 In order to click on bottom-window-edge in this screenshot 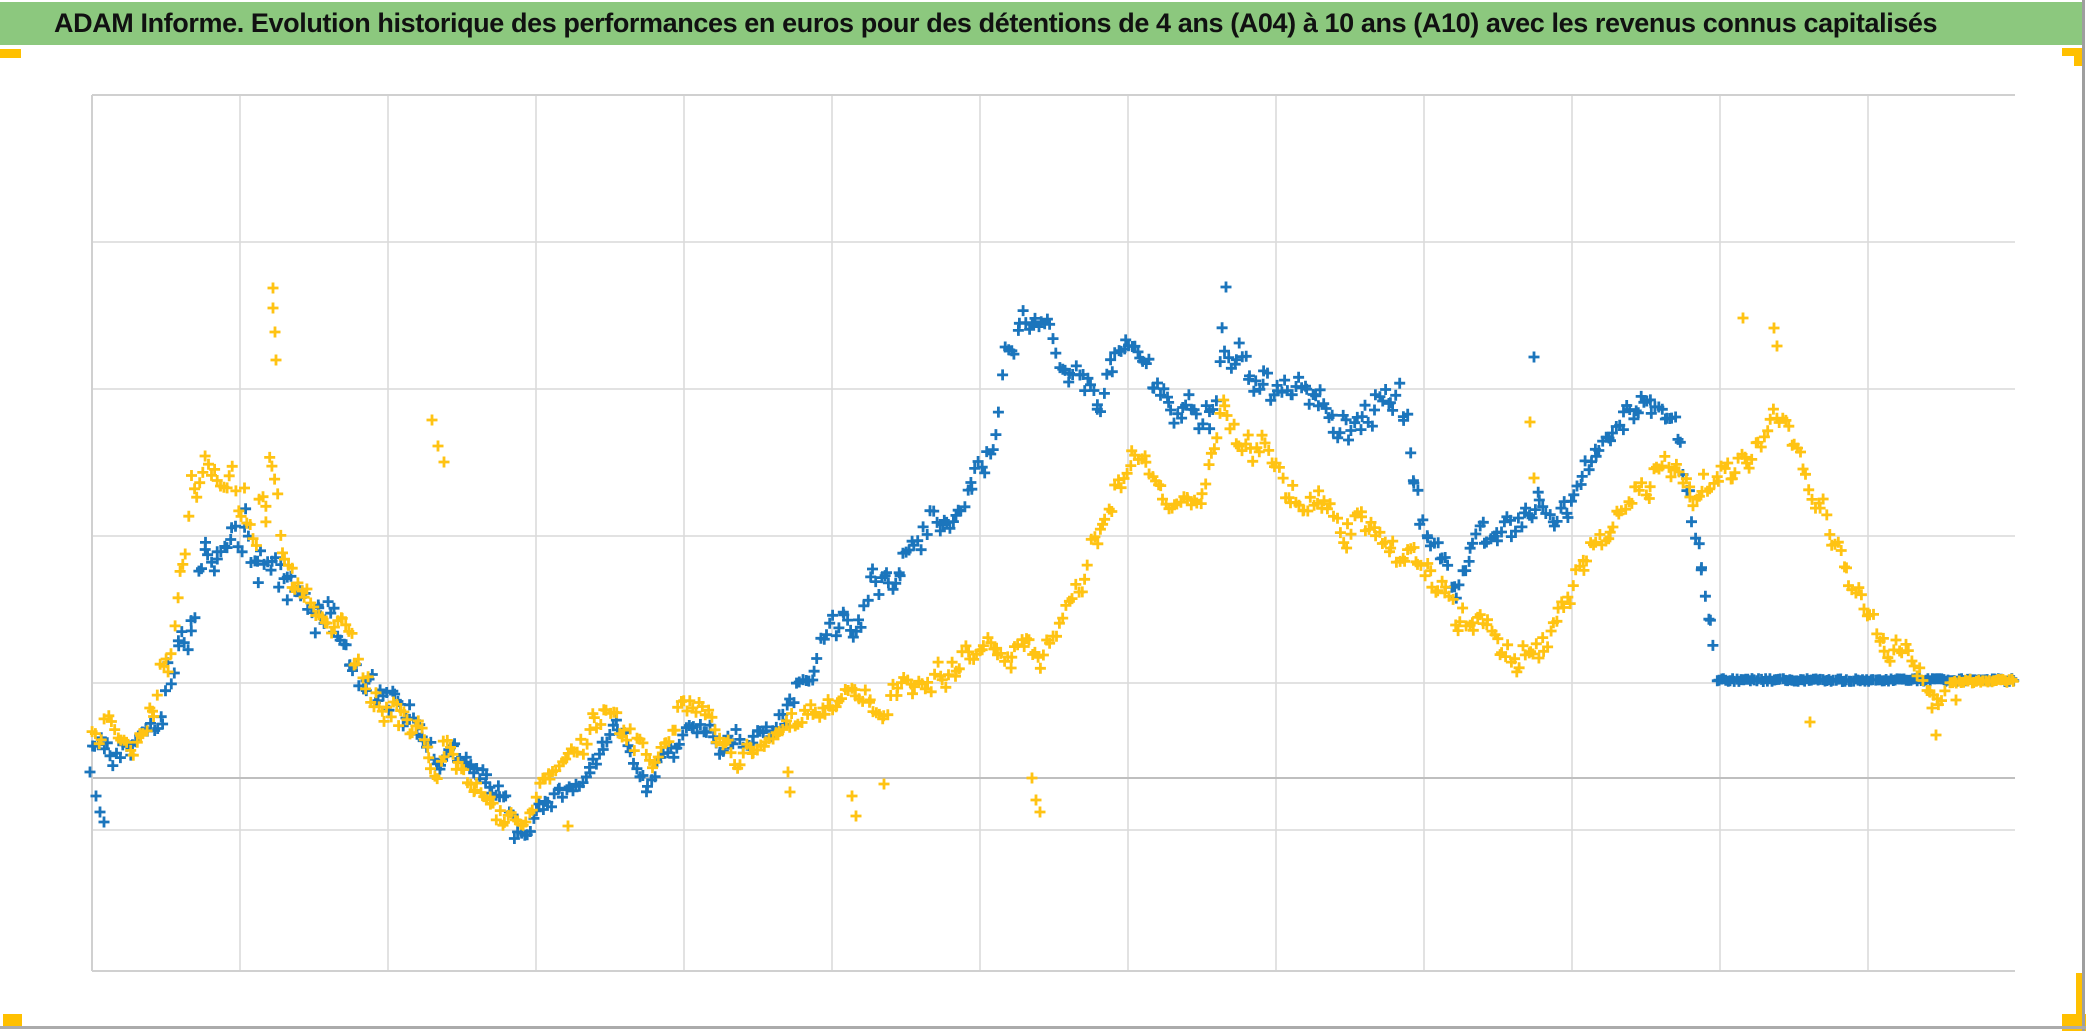, I will do `click(1043, 1027)`.